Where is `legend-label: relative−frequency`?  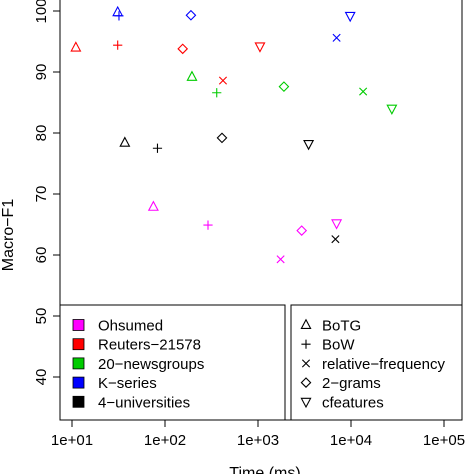 legend-label: relative−frequency is located at coordinates (383, 364).